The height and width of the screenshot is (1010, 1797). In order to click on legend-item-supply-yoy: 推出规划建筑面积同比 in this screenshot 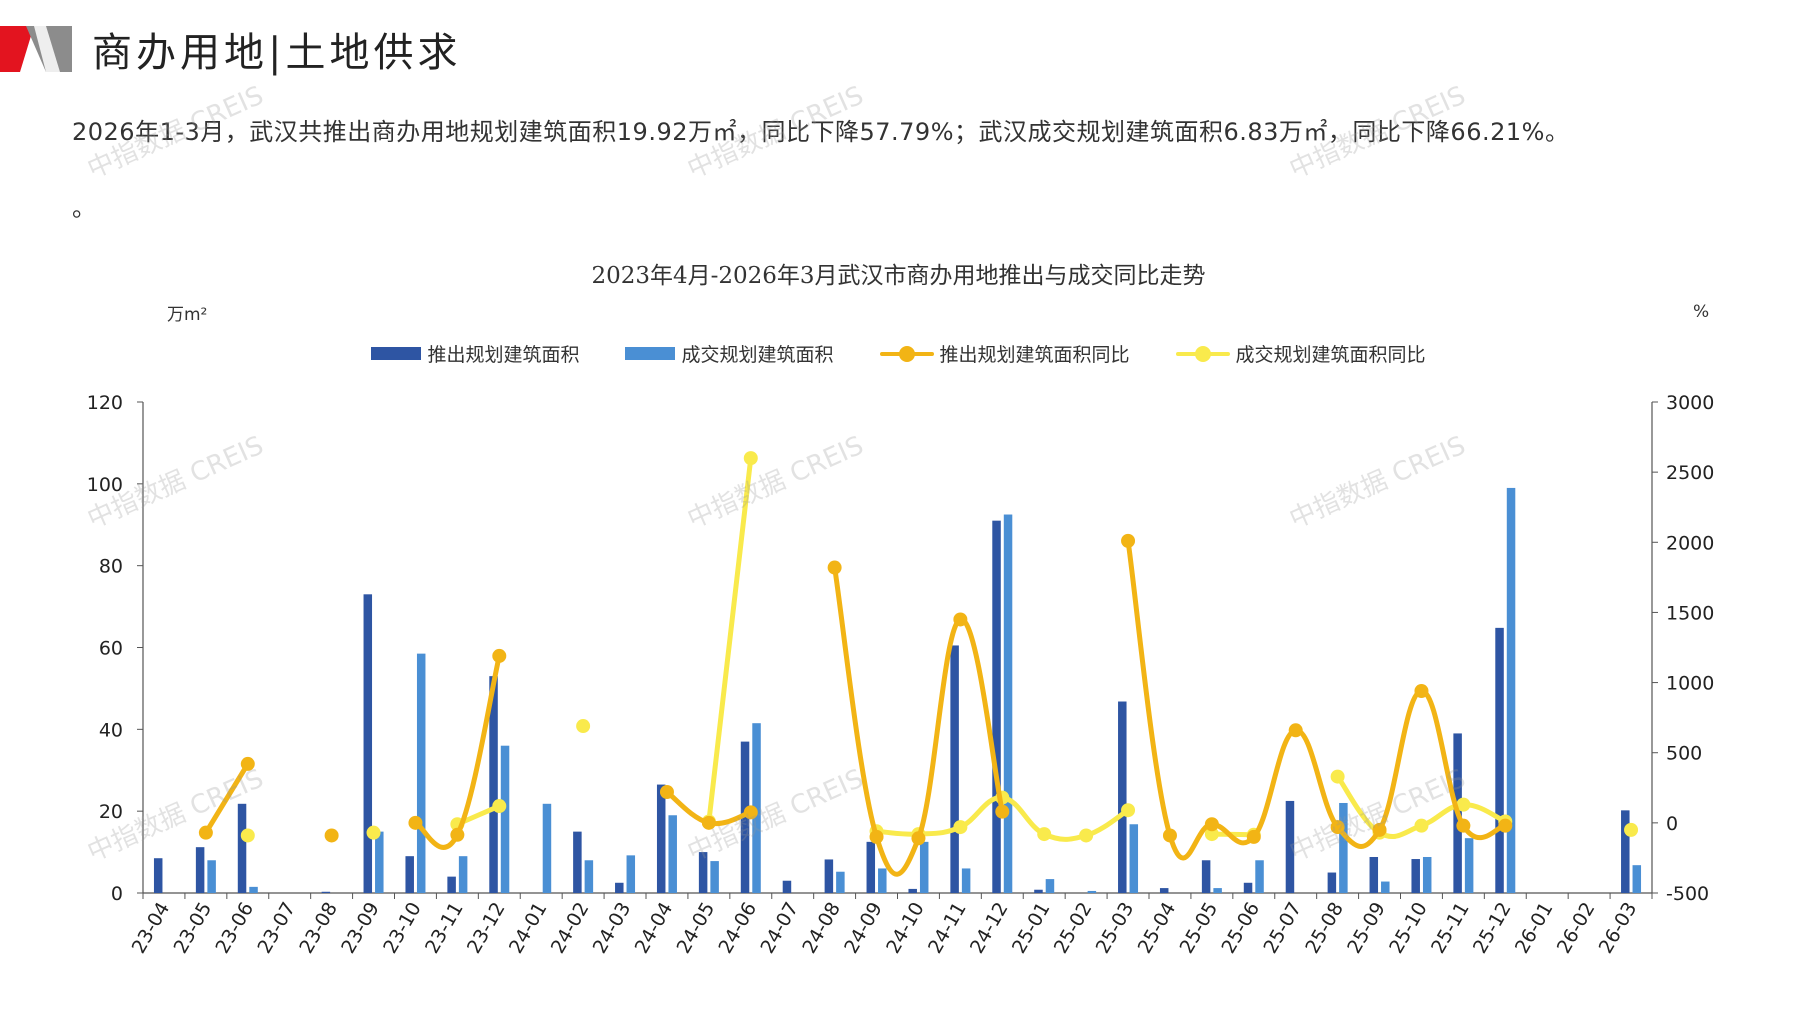, I will do `click(1004, 353)`.